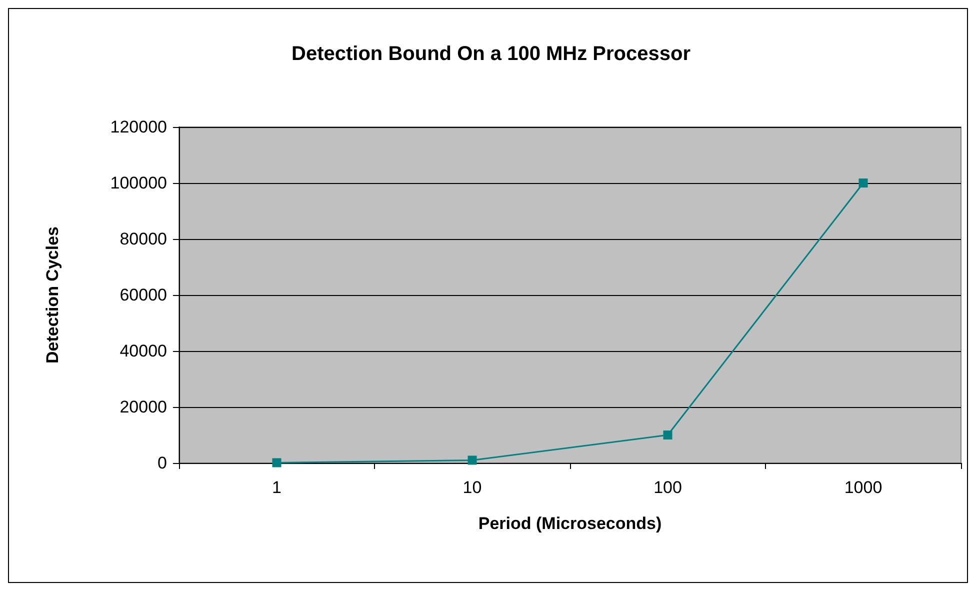 The image size is (978, 591). What do you see at coordinates (668, 487) in the screenshot?
I see `x-tick-label: 100` at bounding box center [668, 487].